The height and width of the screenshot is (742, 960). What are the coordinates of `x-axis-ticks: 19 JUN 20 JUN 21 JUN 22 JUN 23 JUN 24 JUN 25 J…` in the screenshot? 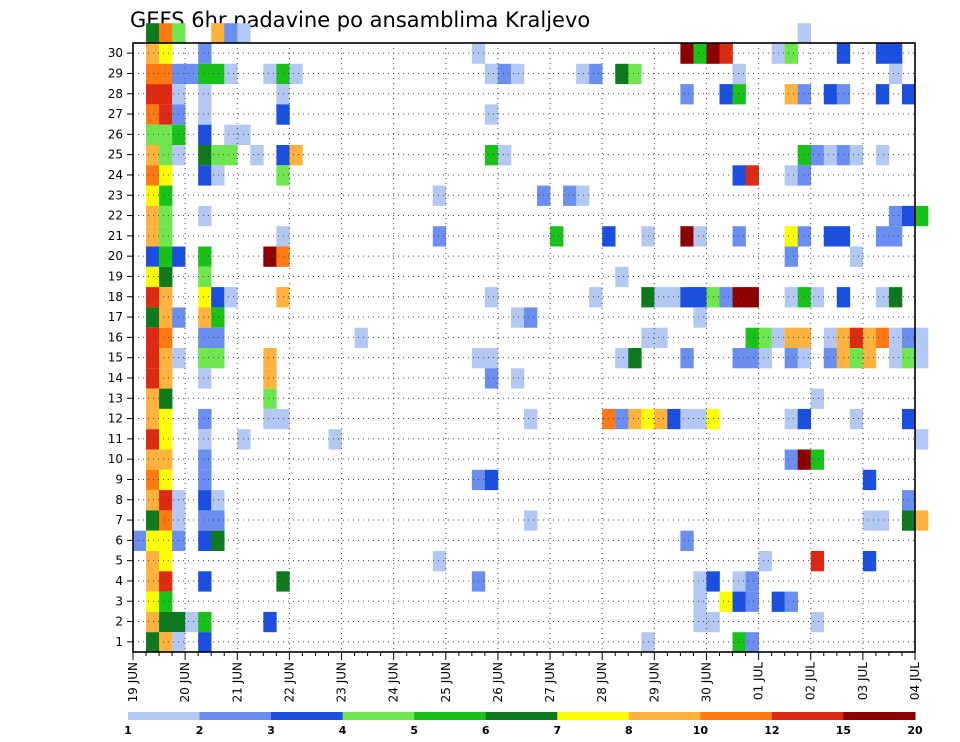 It's located at (524, 677).